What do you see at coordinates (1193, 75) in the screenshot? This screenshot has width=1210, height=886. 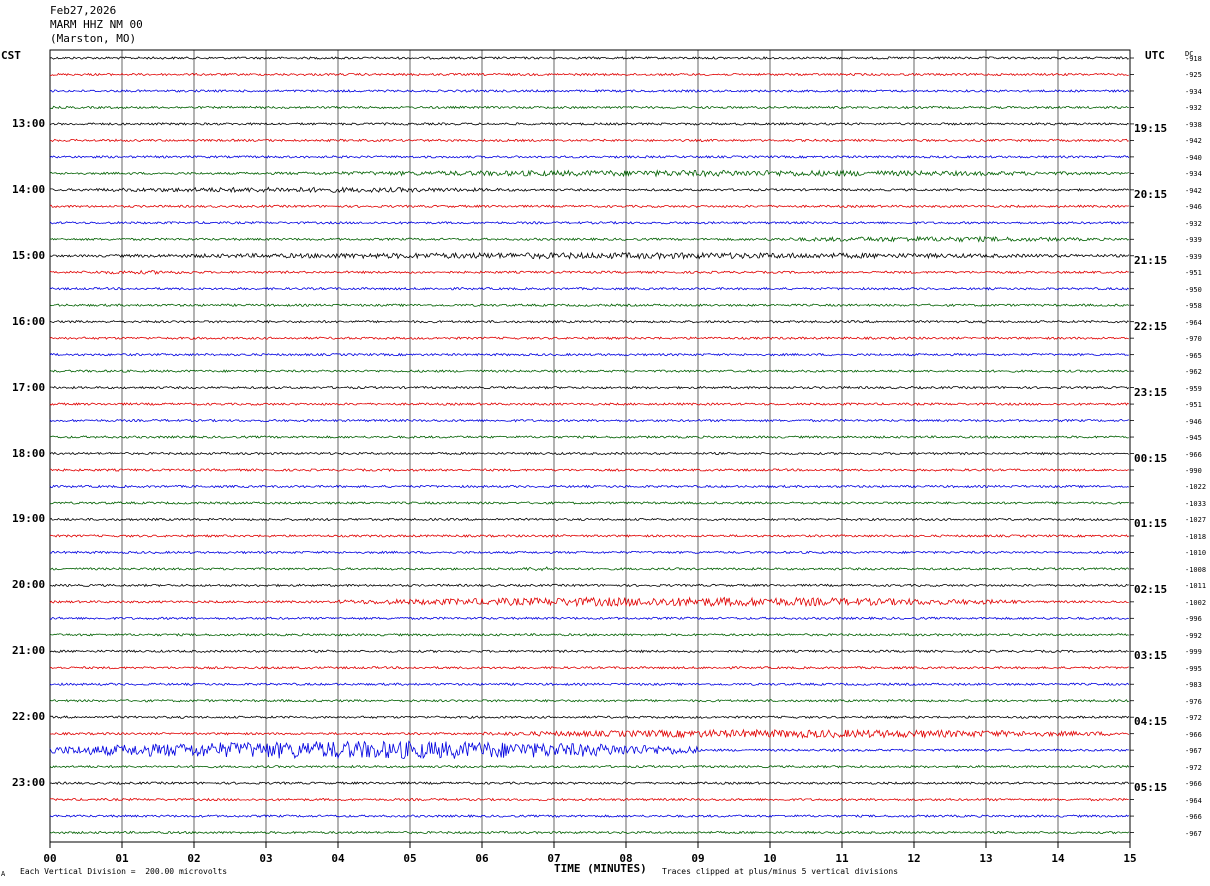 I see `dc-offset-label: -925` at bounding box center [1193, 75].